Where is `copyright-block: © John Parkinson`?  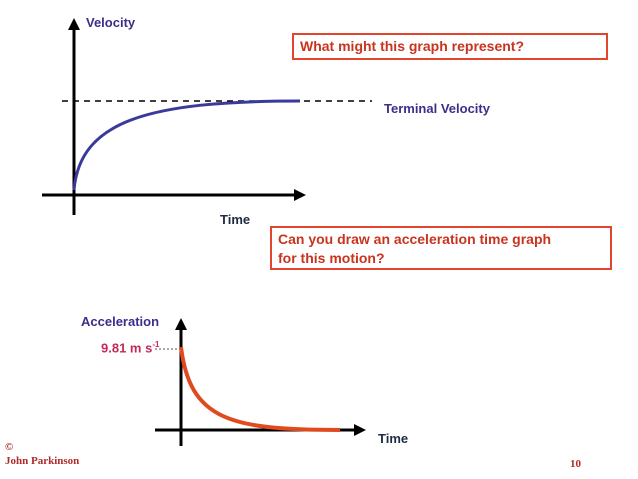 copyright-block: © John Parkinson is located at coordinates (42, 454).